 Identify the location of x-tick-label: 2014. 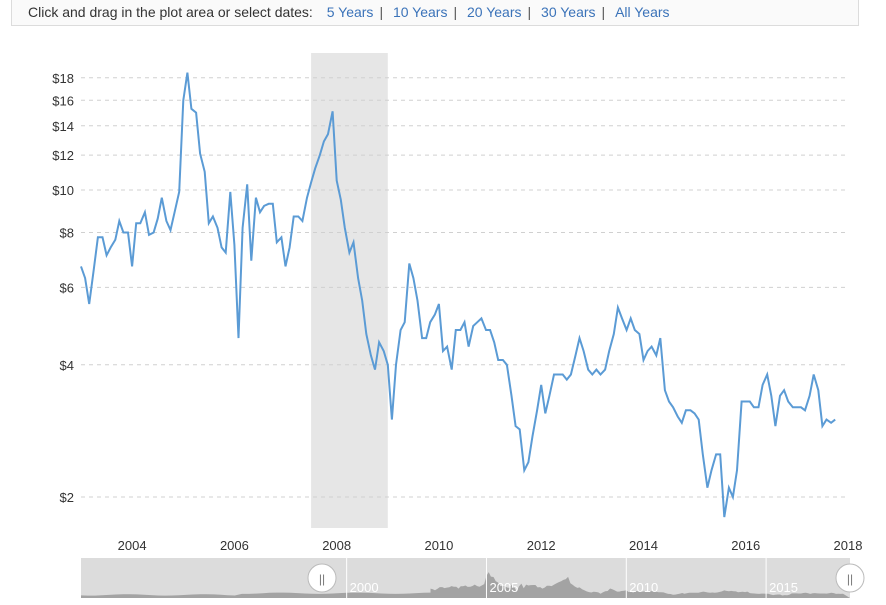
(643, 545).